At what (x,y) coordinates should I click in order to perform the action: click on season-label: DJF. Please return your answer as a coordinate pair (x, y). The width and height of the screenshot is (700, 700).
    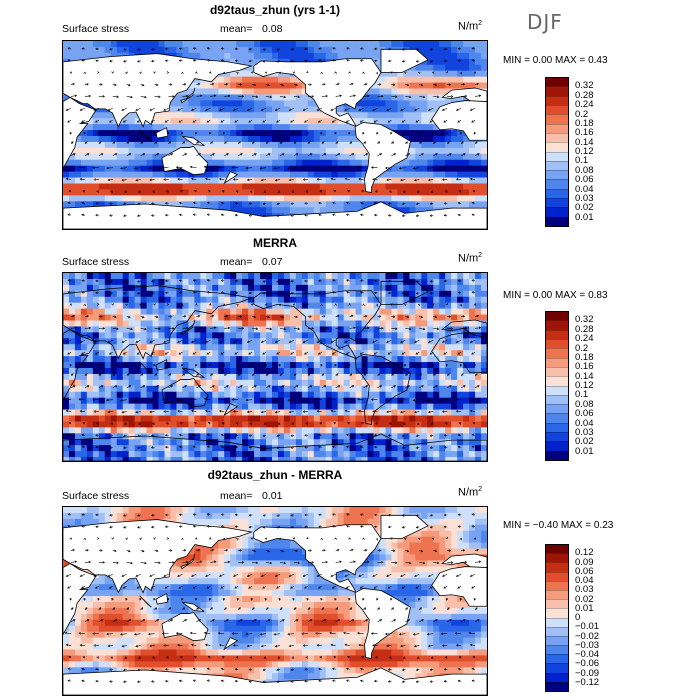
    Looking at the image, I should click on (545, 22).